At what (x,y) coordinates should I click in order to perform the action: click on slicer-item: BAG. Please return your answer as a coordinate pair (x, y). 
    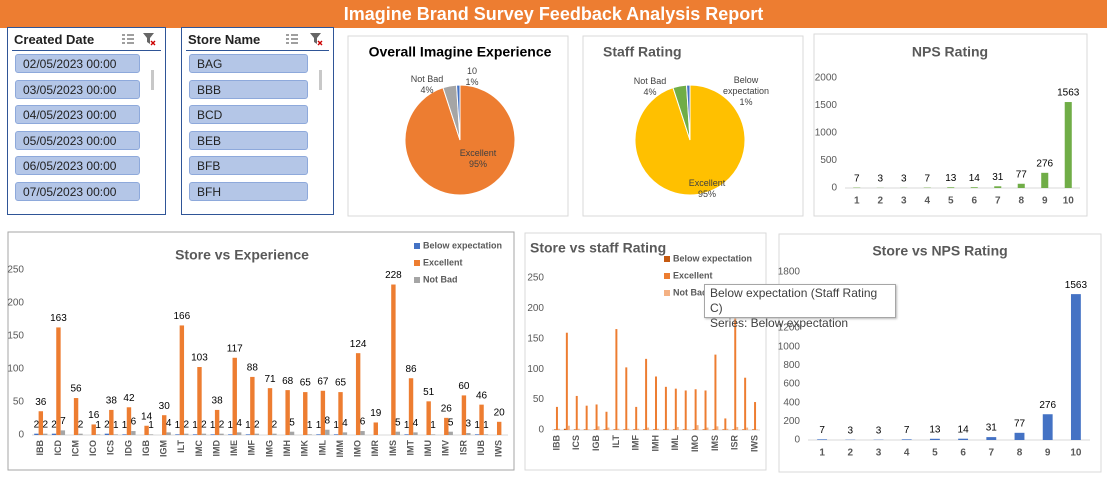
    Looking at the image, I should click on (248, 63).